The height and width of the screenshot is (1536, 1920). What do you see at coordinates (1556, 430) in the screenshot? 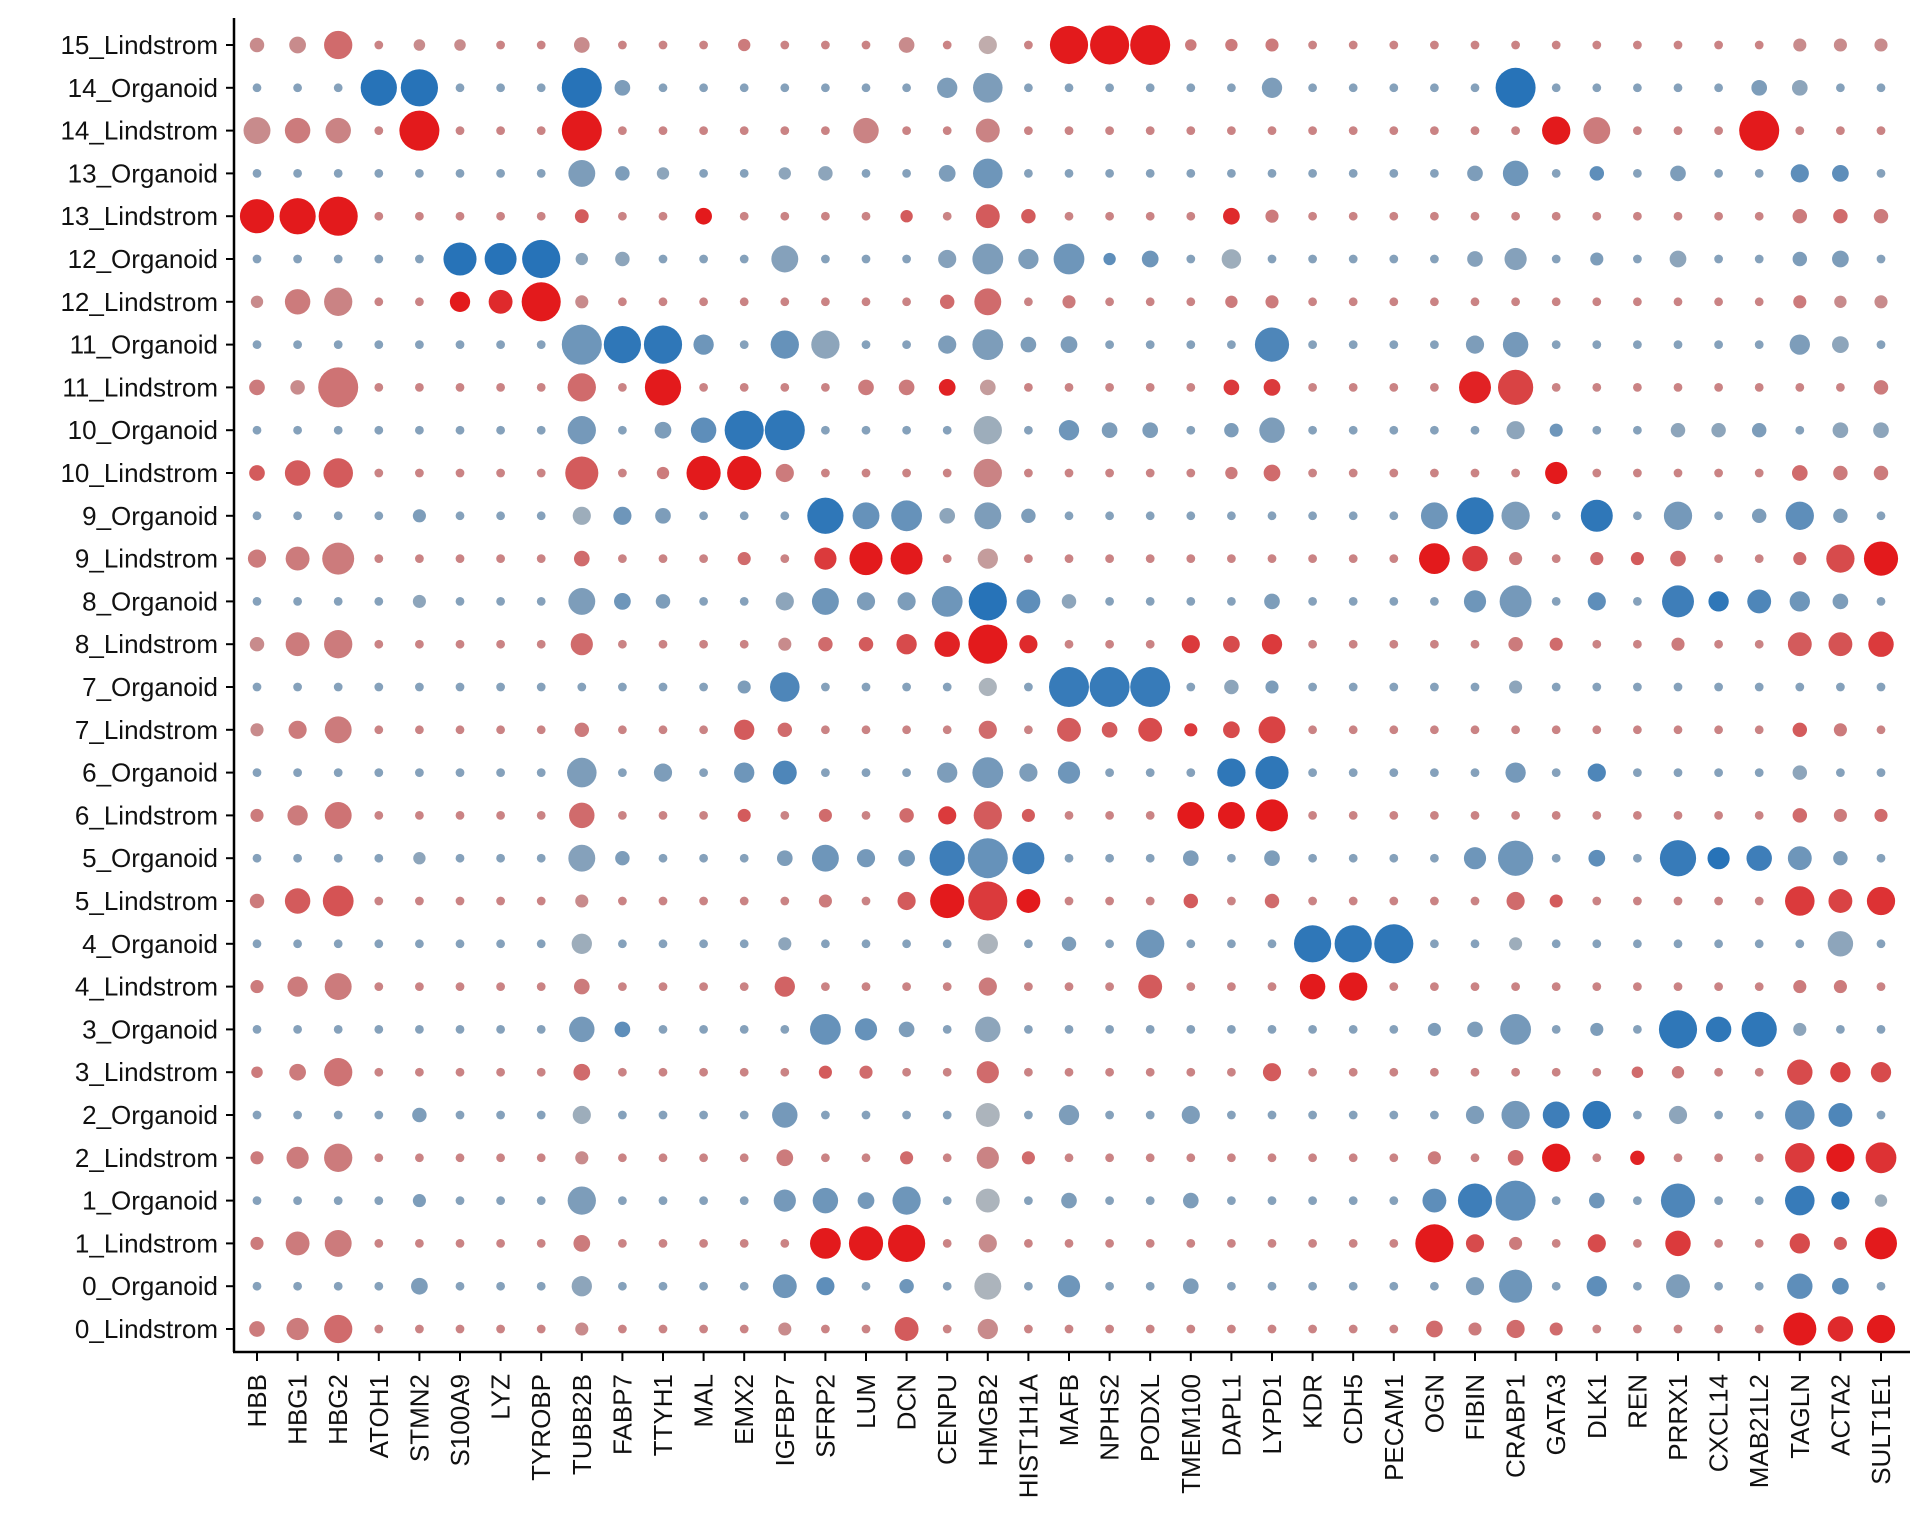
I see `dot-10_Organoid-GATA3` at bounding box center [1556, 430].